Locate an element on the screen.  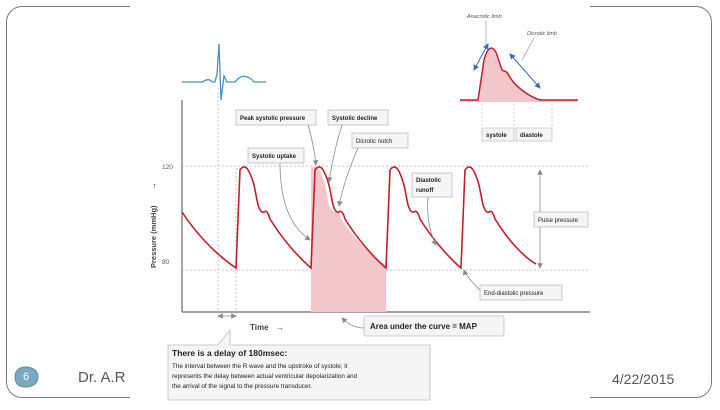
callout-peak-systolic: Peak systolic pressure is located at coordinates (273, 119).